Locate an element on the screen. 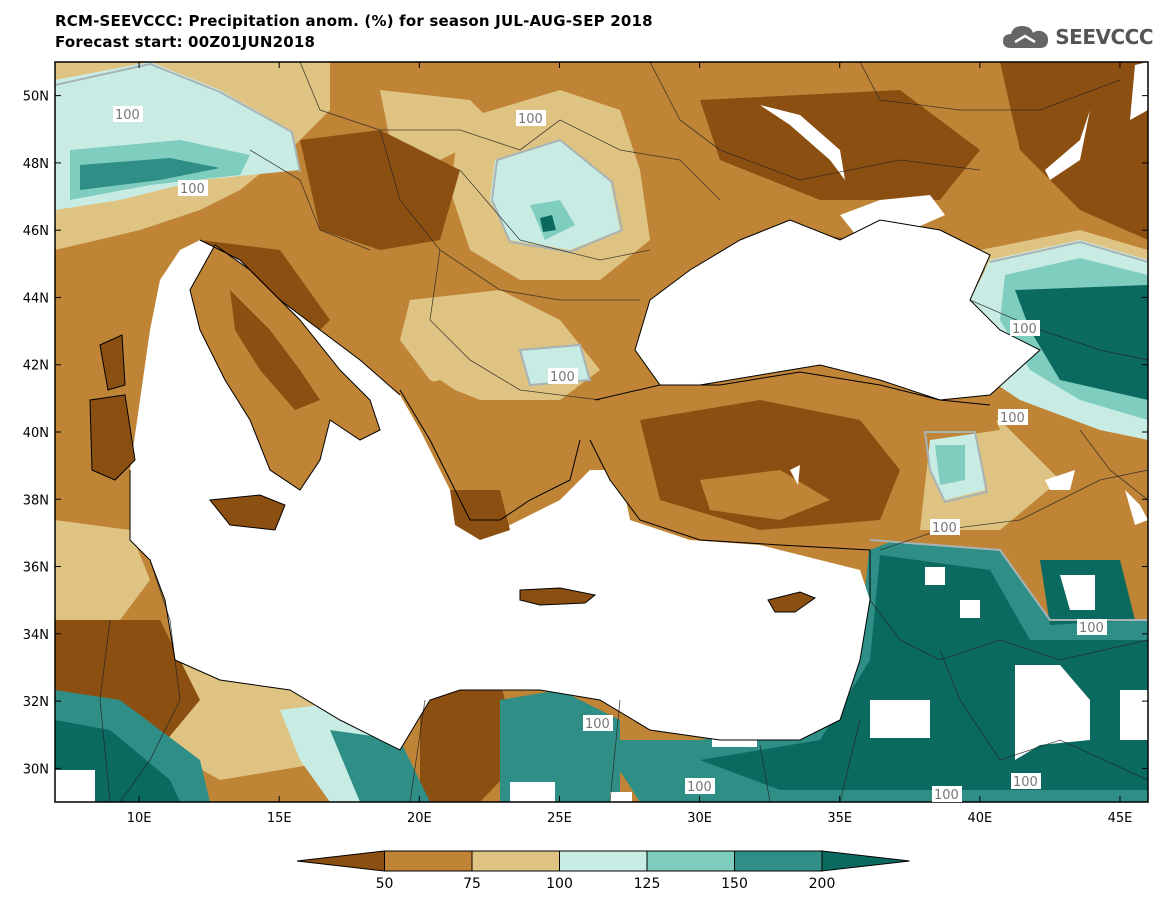 The height and width of the screenshot is (907, 1165). forecast-start-label: Forecast start: 00Z01JUN2018 is located at coordinates (185, 42).